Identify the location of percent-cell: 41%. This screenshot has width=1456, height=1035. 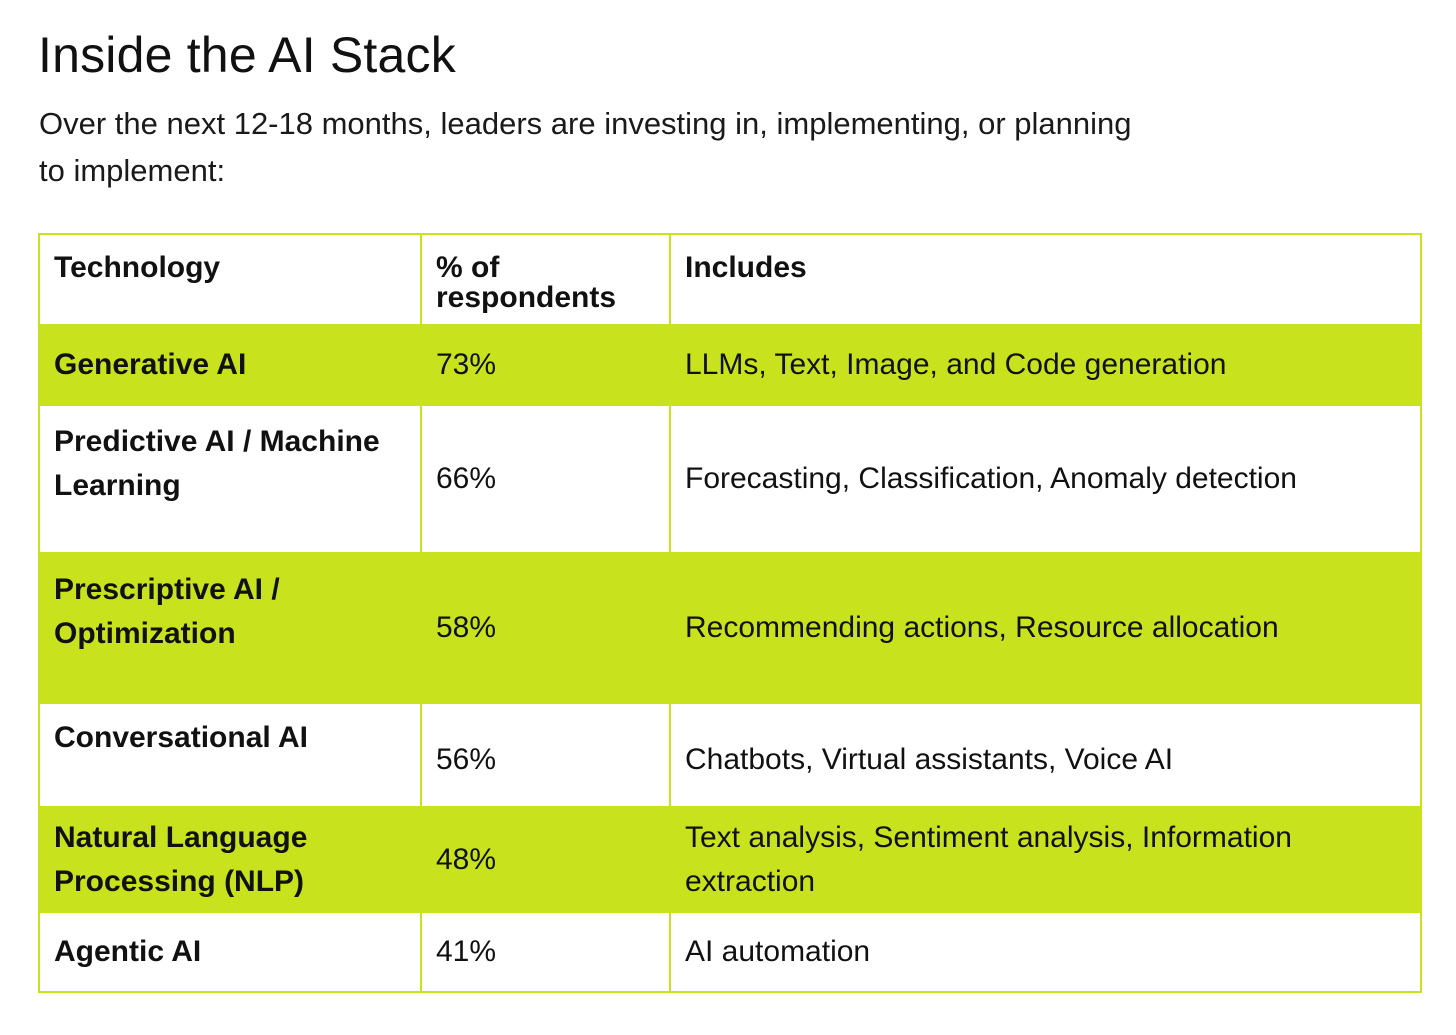
(545, 952).